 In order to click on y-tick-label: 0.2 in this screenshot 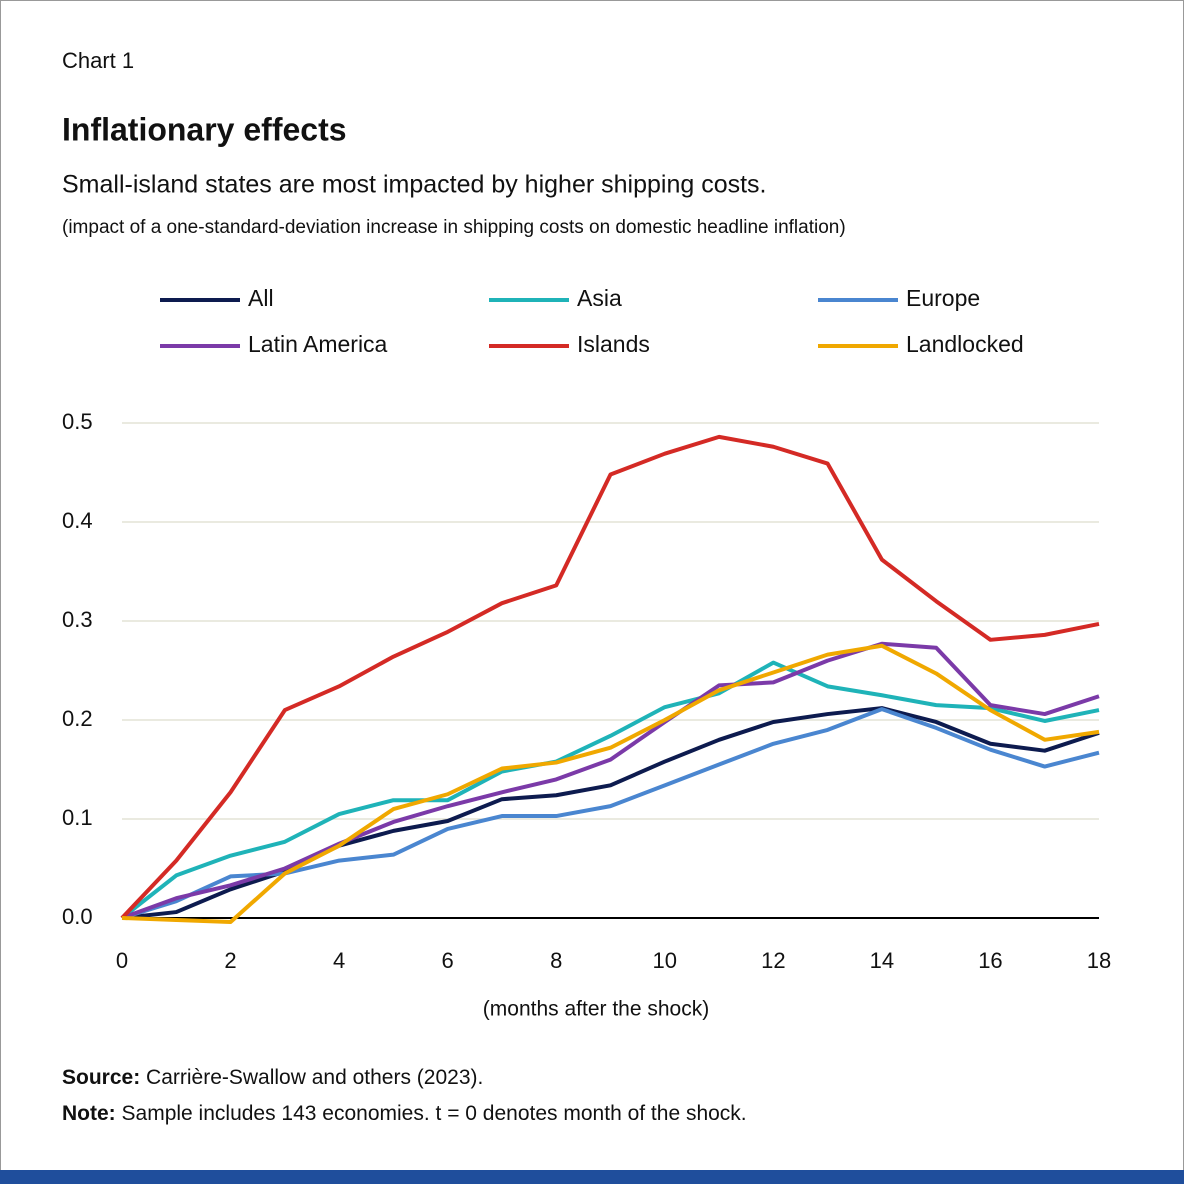, I will do `click(77, 718)`.